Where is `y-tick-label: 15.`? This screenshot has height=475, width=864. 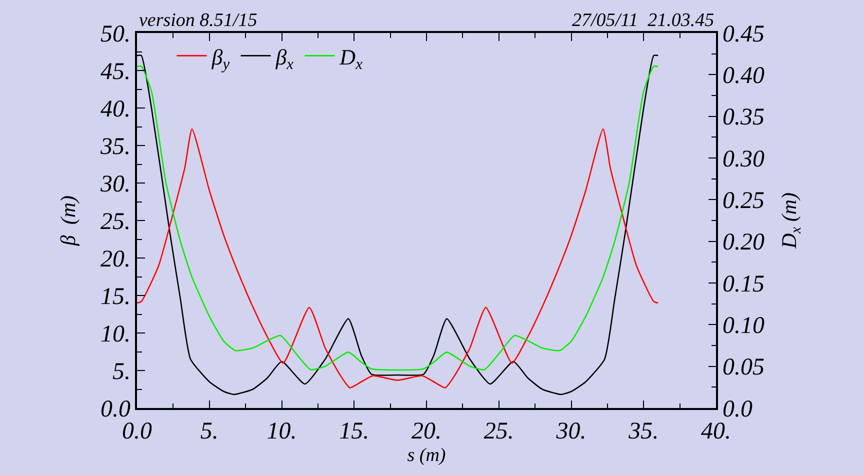 y-tick-label: 15. is located at coordinates (115, 297).